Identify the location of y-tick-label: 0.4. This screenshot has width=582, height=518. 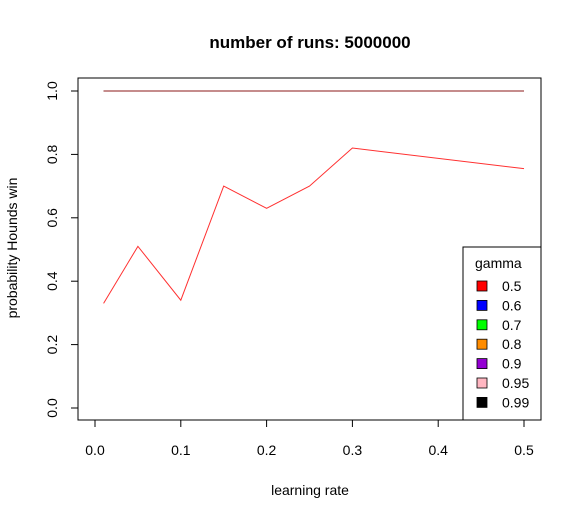
(52, 281).